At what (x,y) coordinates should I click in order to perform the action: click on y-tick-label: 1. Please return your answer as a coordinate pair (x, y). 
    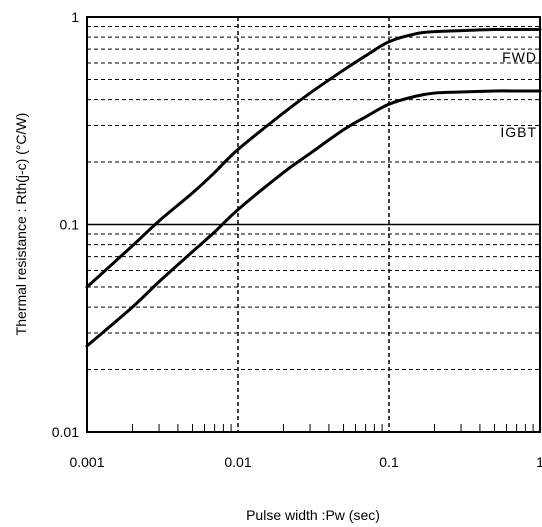
    Looking at the image, I should click on (75, 17).